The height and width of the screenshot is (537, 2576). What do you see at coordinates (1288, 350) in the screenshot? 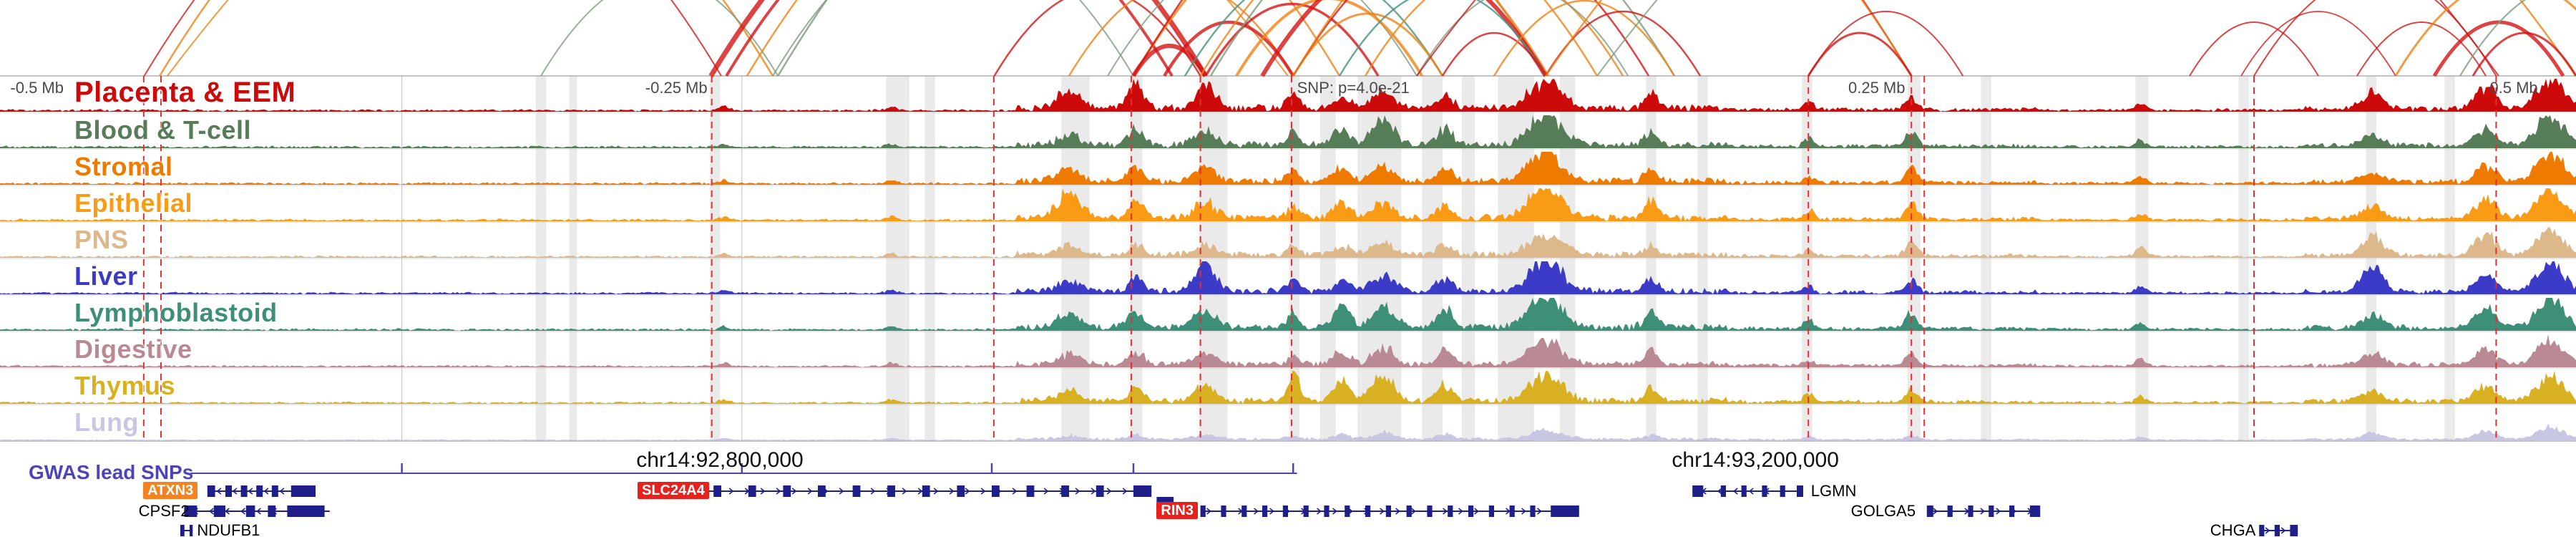
I see `signal-track-digestive` at bounding box center [1288, 350].